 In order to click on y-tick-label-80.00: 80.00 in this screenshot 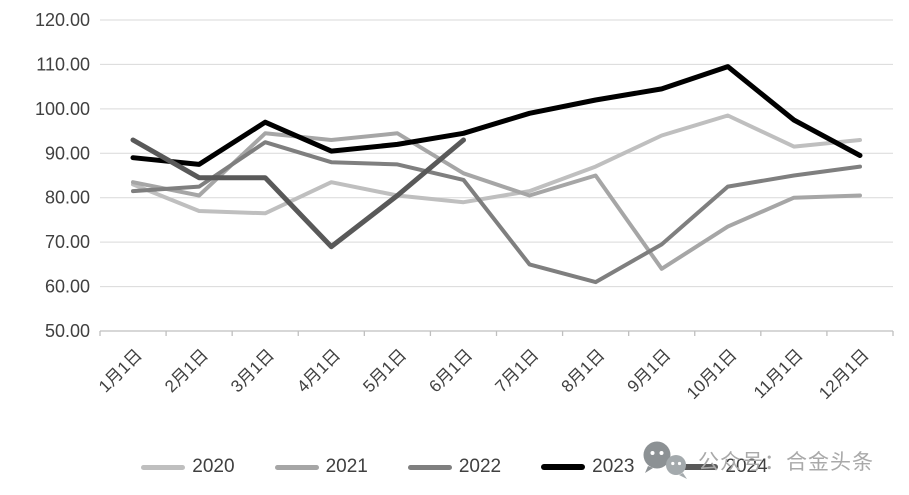, I will do `click(67, 198)`.